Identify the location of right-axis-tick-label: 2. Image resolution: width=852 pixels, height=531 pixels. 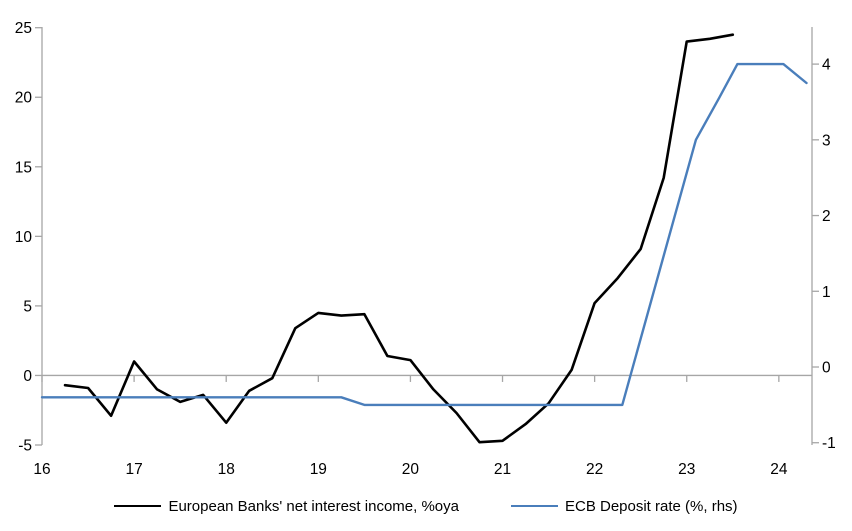
(826, 216).